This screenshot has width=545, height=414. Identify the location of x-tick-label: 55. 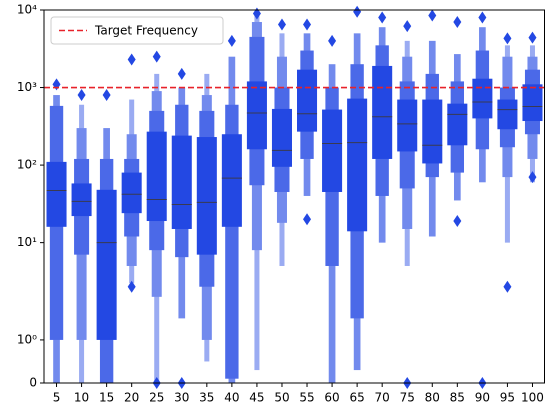
(306, 398).